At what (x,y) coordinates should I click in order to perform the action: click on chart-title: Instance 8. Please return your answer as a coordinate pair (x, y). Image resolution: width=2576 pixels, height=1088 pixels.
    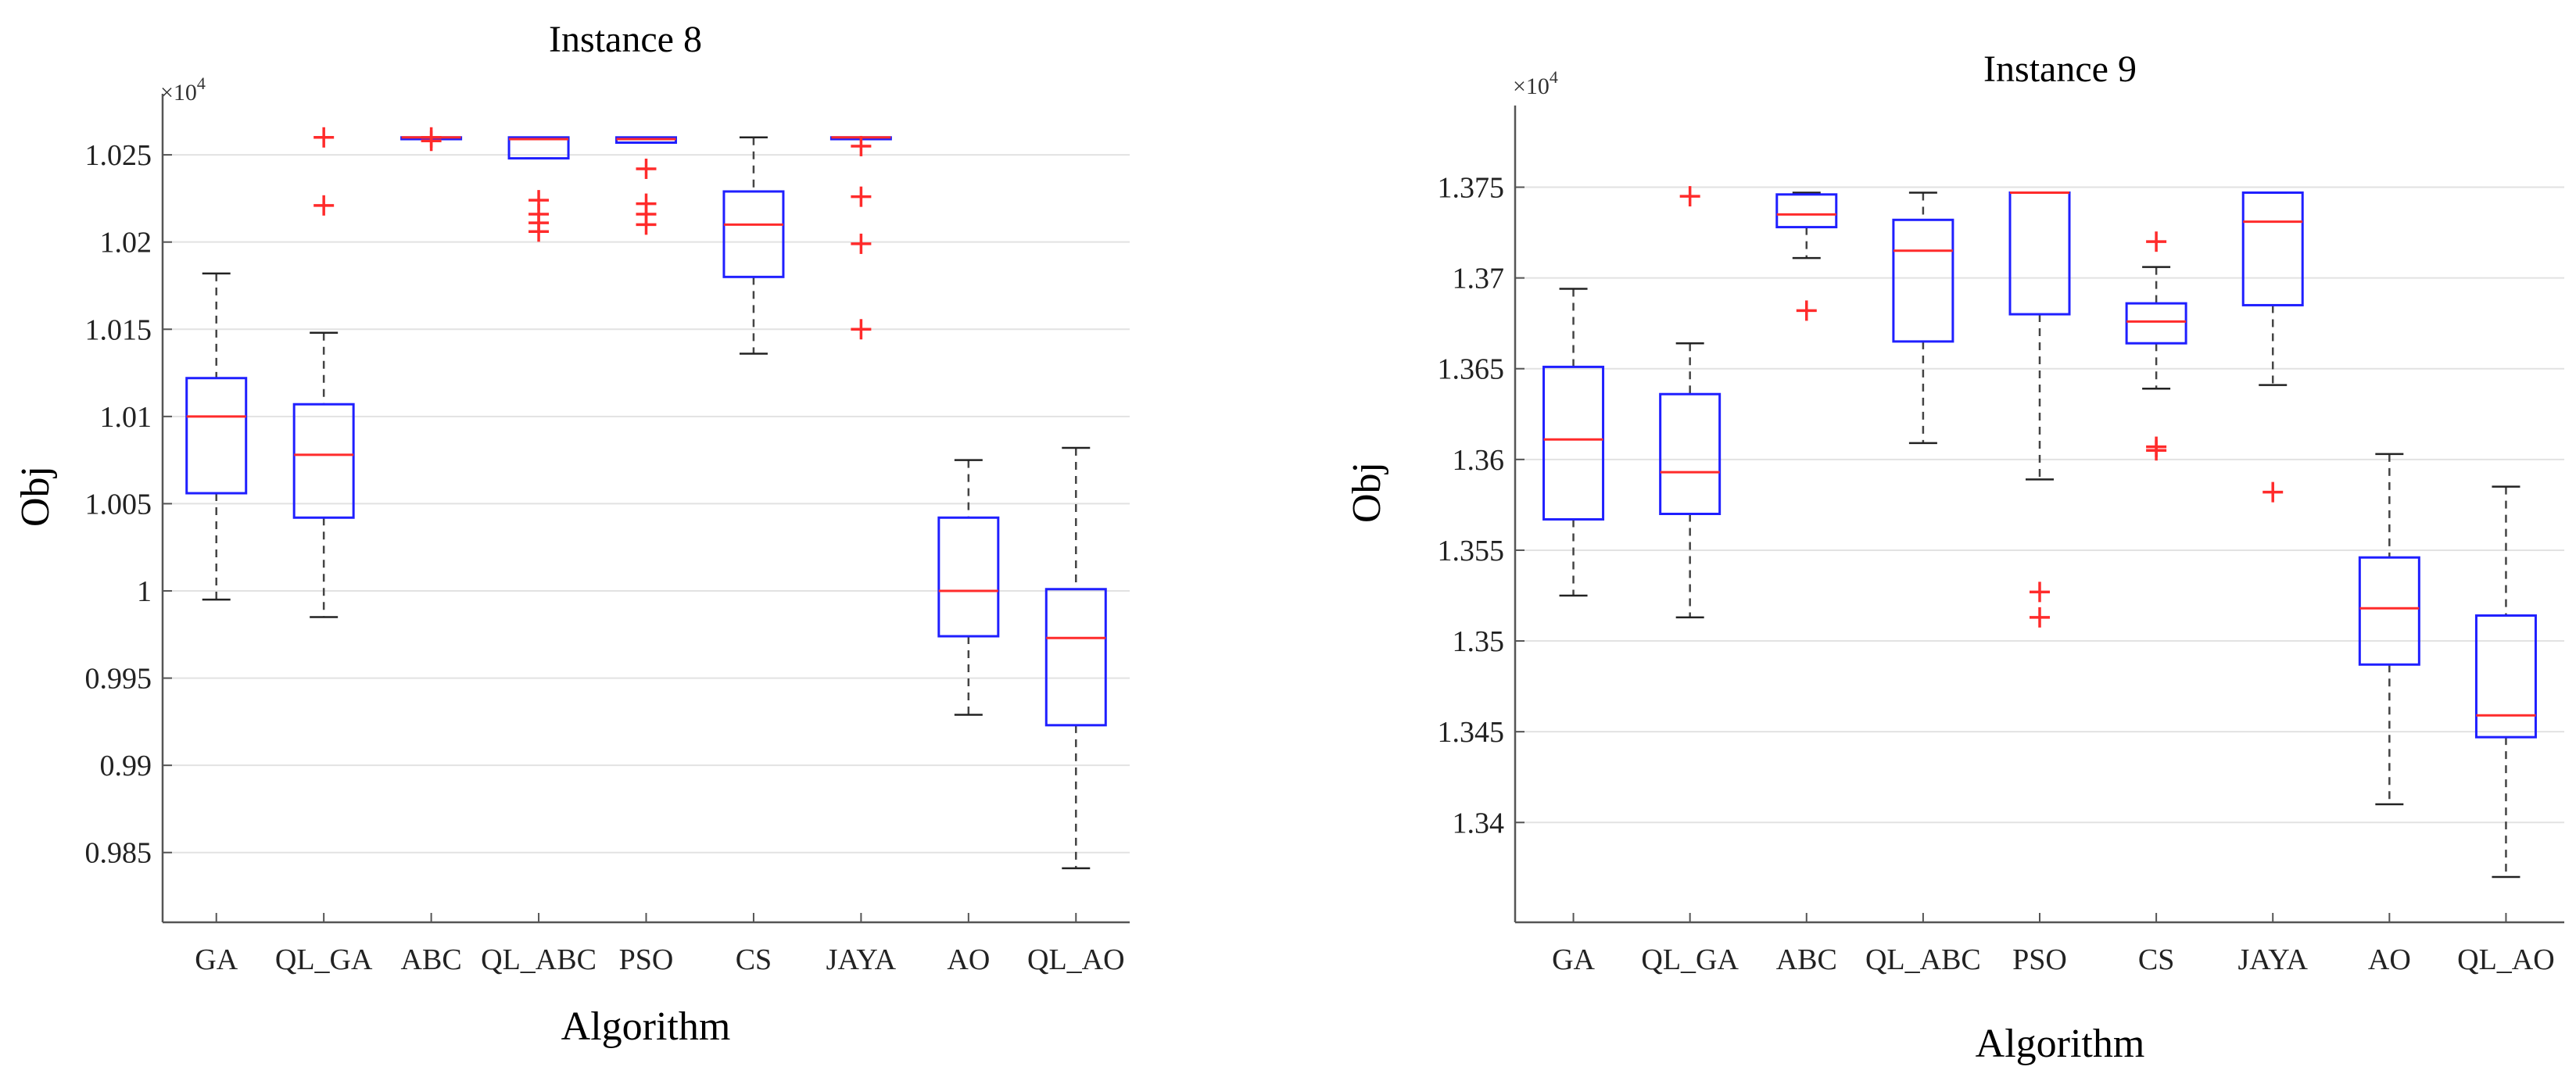
    Looking at the image, I should click on (625, 39).